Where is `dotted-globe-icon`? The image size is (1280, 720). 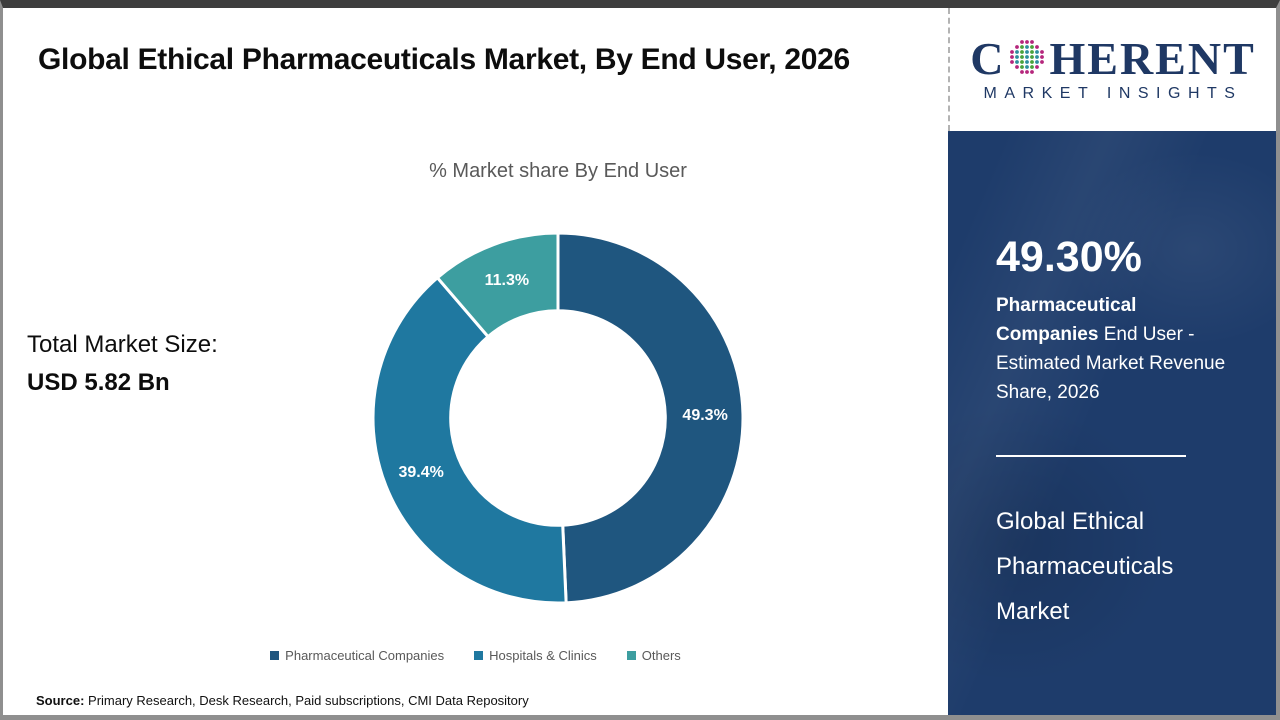 dotted-globe-icon is located at coordinates (1027, 57).